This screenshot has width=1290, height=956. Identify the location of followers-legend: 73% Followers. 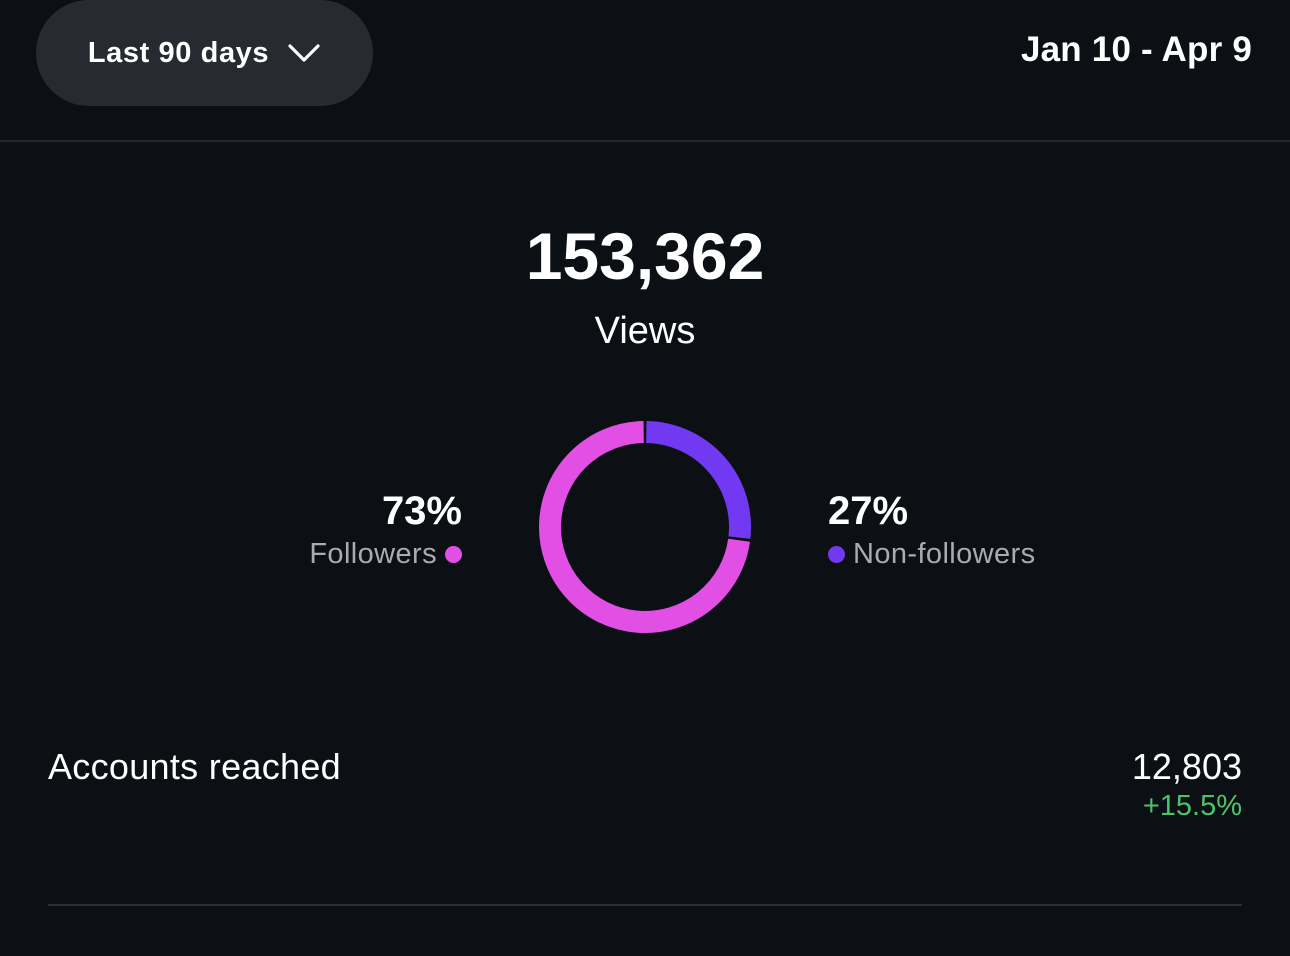
(385, 529).